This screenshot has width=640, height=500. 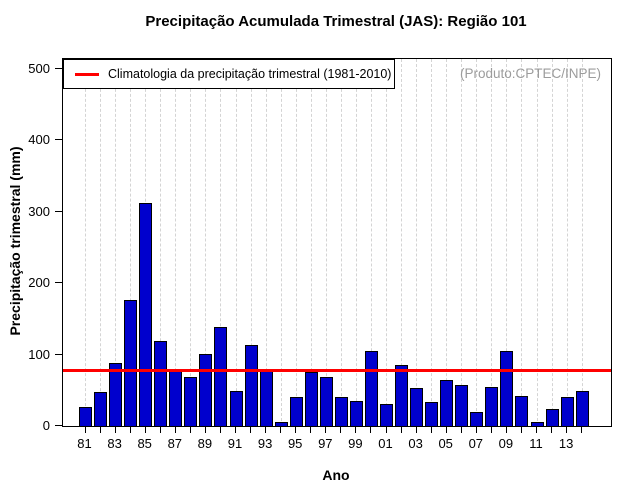 I want to click on bar-1995, so click(x=296, y=411).